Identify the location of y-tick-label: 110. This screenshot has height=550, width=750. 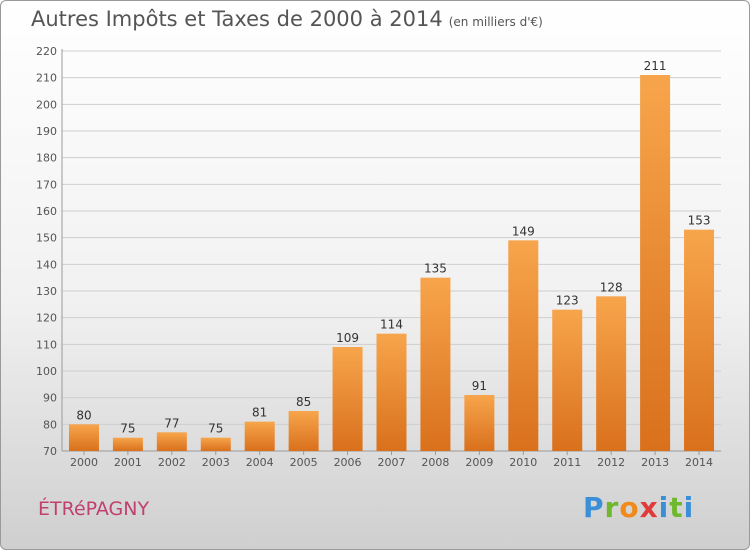
(46, 344).